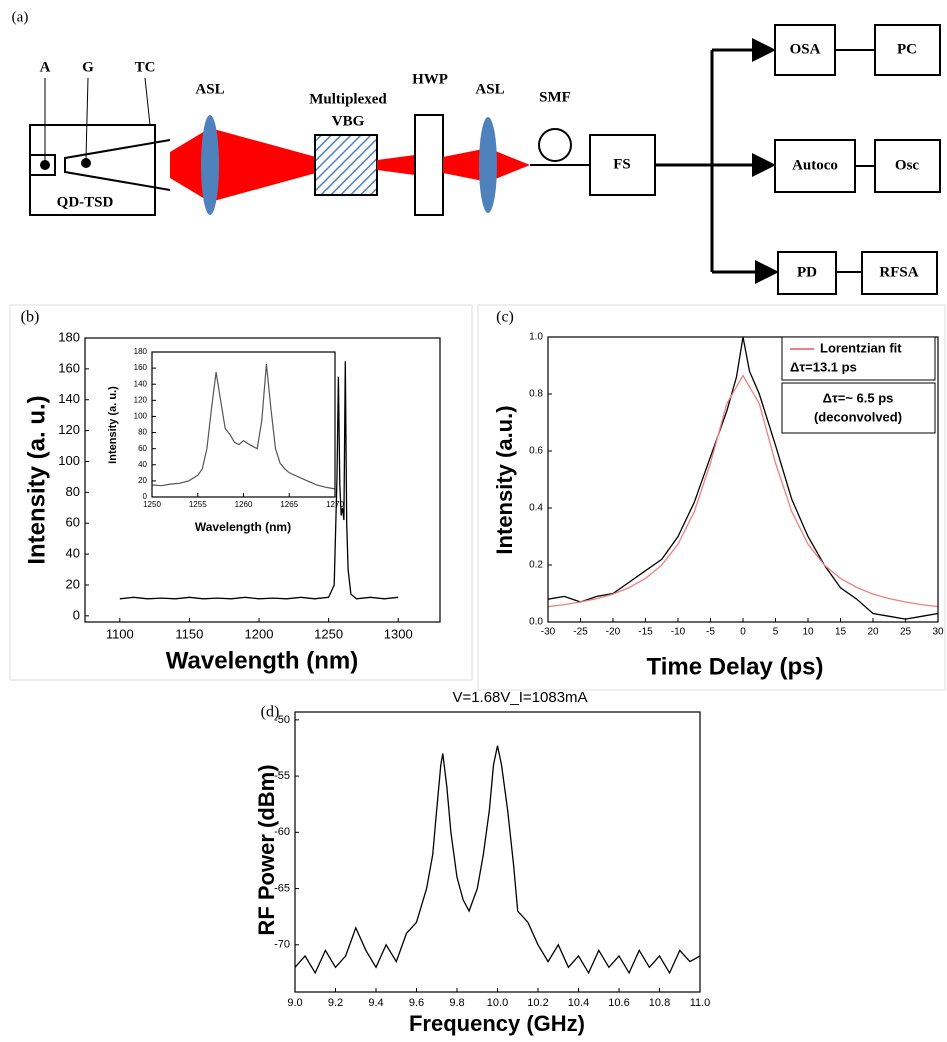 This screenshot has width=947, height=1042. I want to click on x-tick-label: 1250, so click(152, 504).